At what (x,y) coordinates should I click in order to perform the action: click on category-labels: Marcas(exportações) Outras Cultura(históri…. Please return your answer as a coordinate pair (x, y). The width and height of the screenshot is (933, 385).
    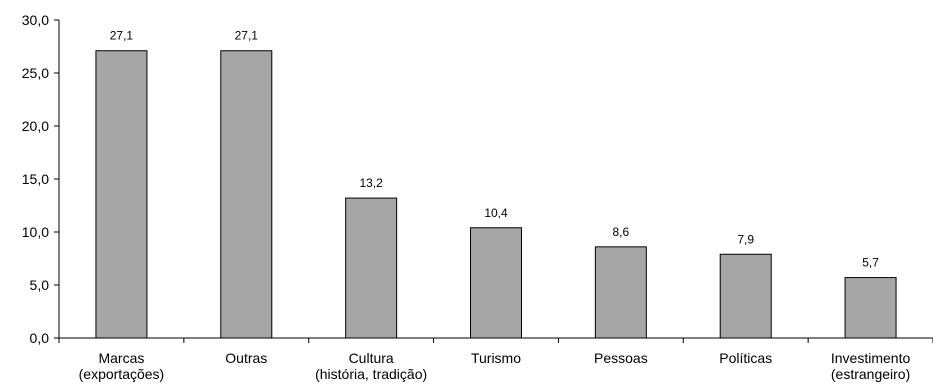
    Looking at the image, I should click on (495, 366).